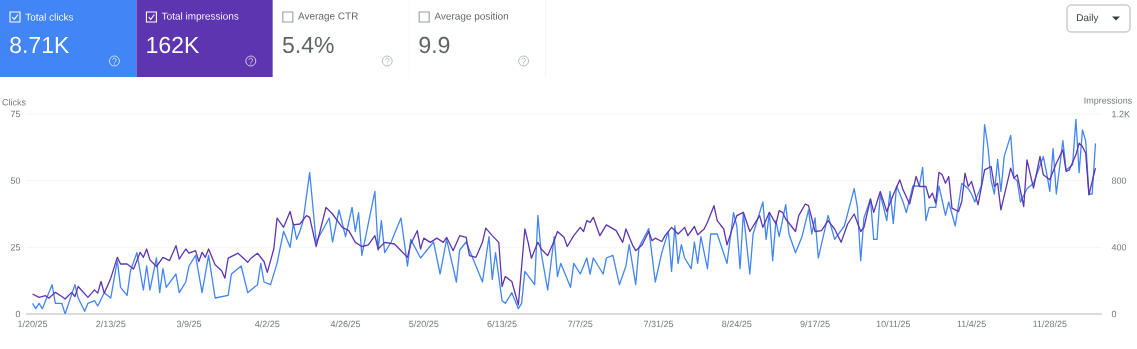  I want to click on y-axis-title: Clicks, so click(14, 102).